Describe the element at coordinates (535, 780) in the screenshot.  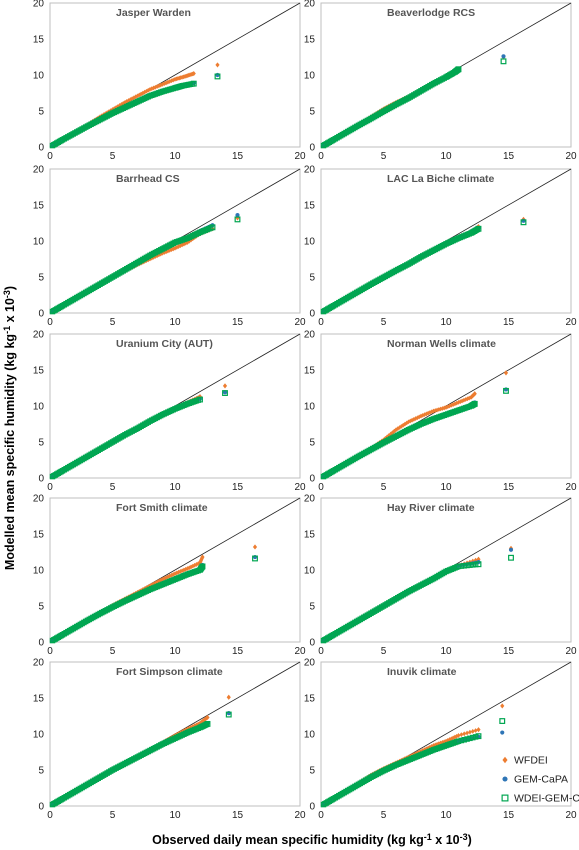
I see `legend-item-gem-capa: GEM-CaPA` at that location.